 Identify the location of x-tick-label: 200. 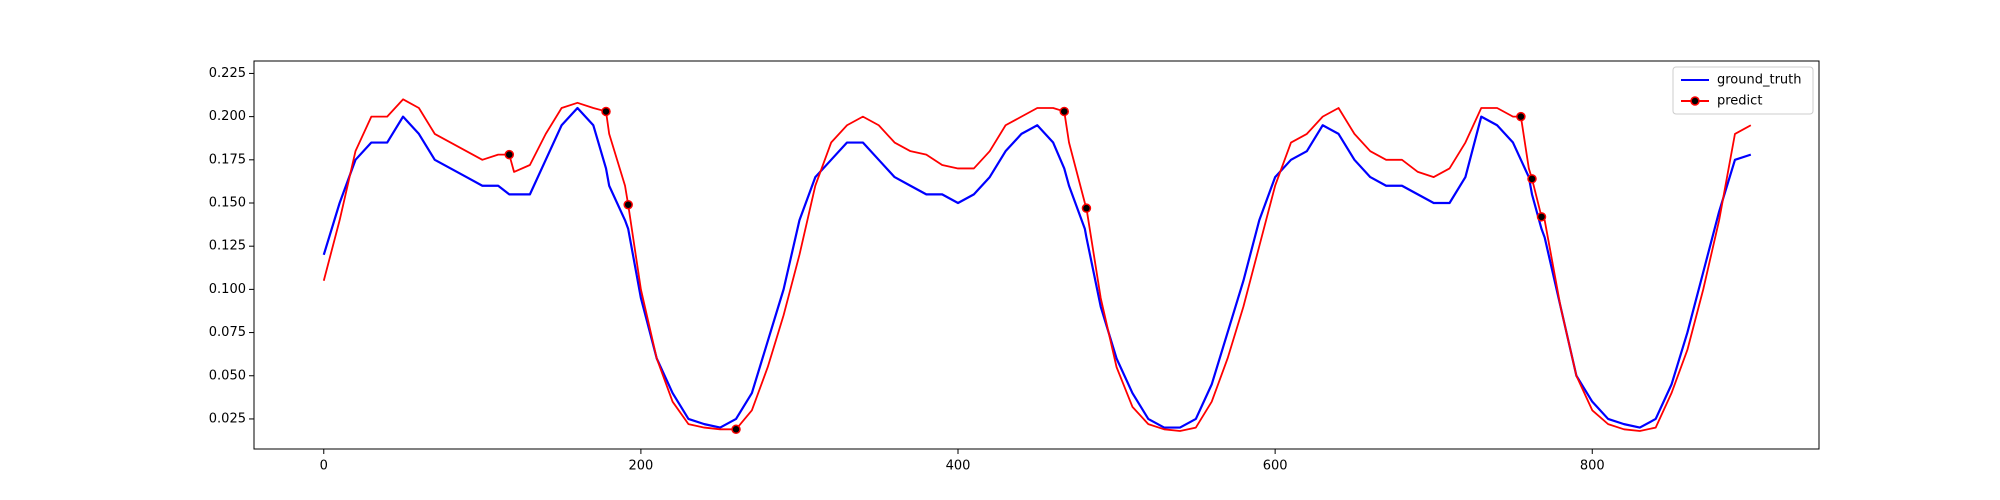
(640, 466).